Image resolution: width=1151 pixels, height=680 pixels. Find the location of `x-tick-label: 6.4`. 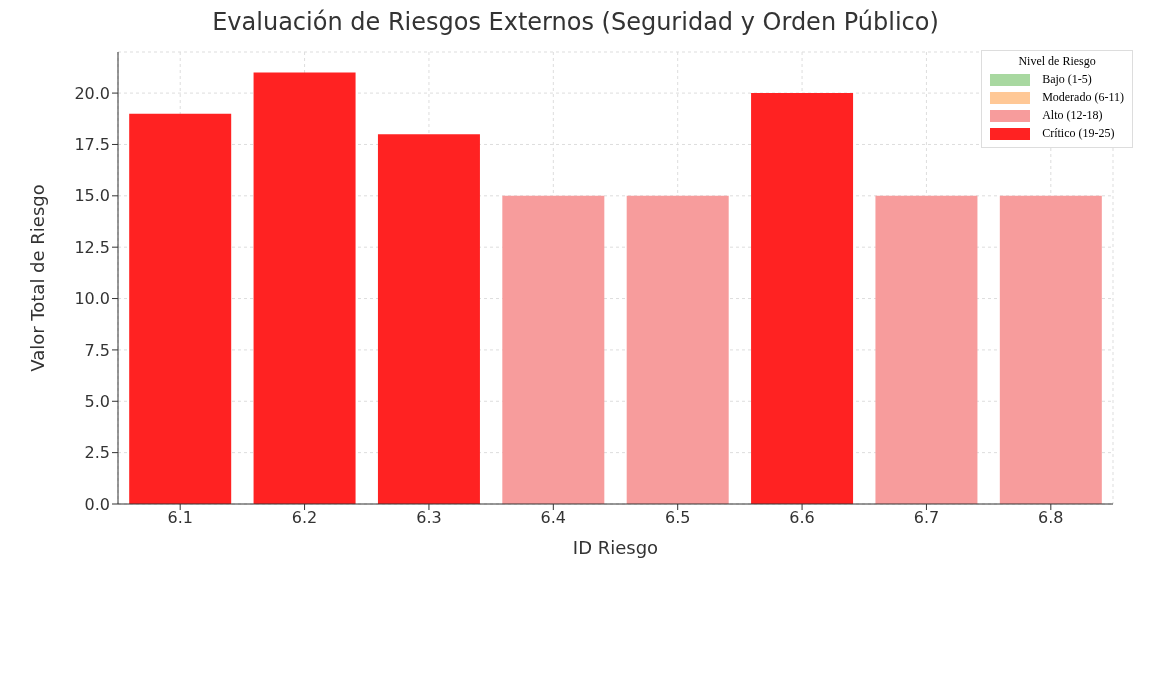

x-tick-label: 6.4 is located at coordinates (553, 518).